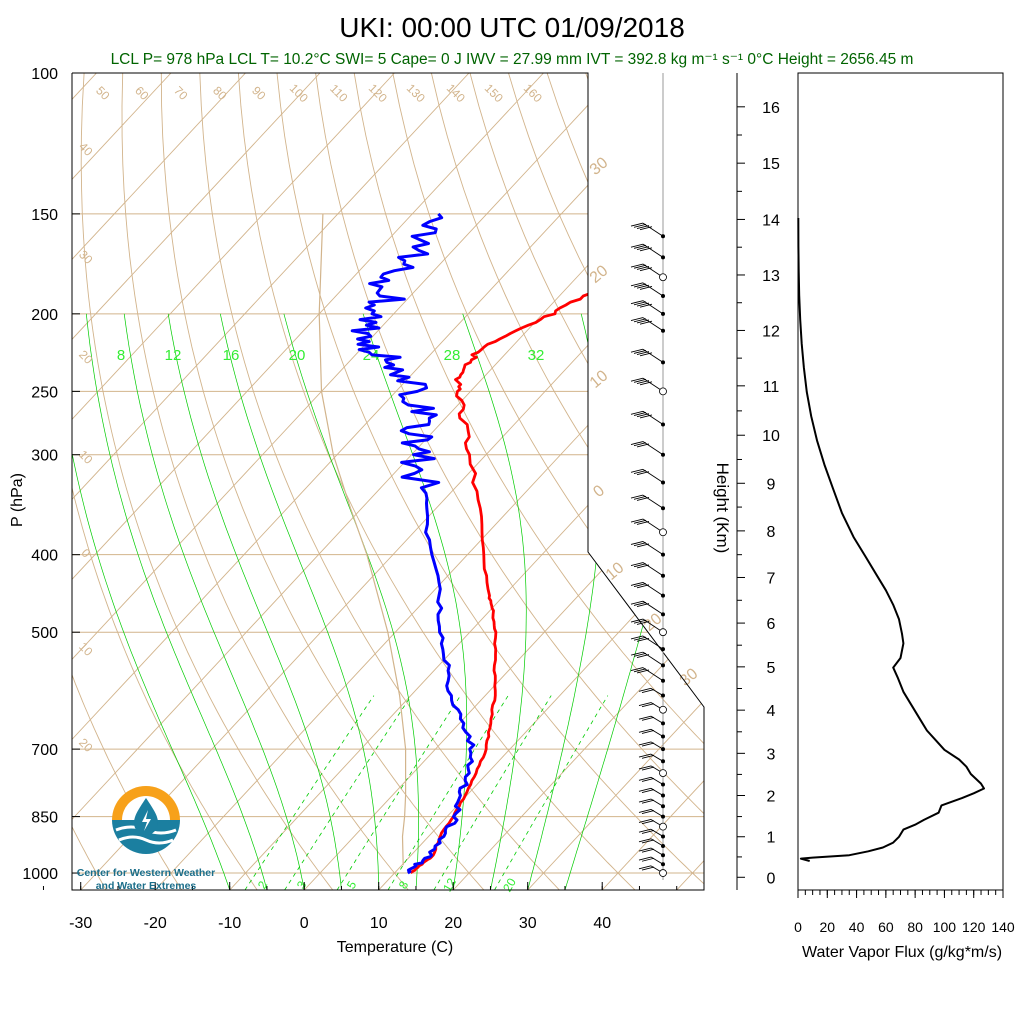 The width and height of the screenshot is (1024, 1024). Describe the element at coordinates (771, 668) in the screenshot. I see `height-tick-label: 5` at that location.